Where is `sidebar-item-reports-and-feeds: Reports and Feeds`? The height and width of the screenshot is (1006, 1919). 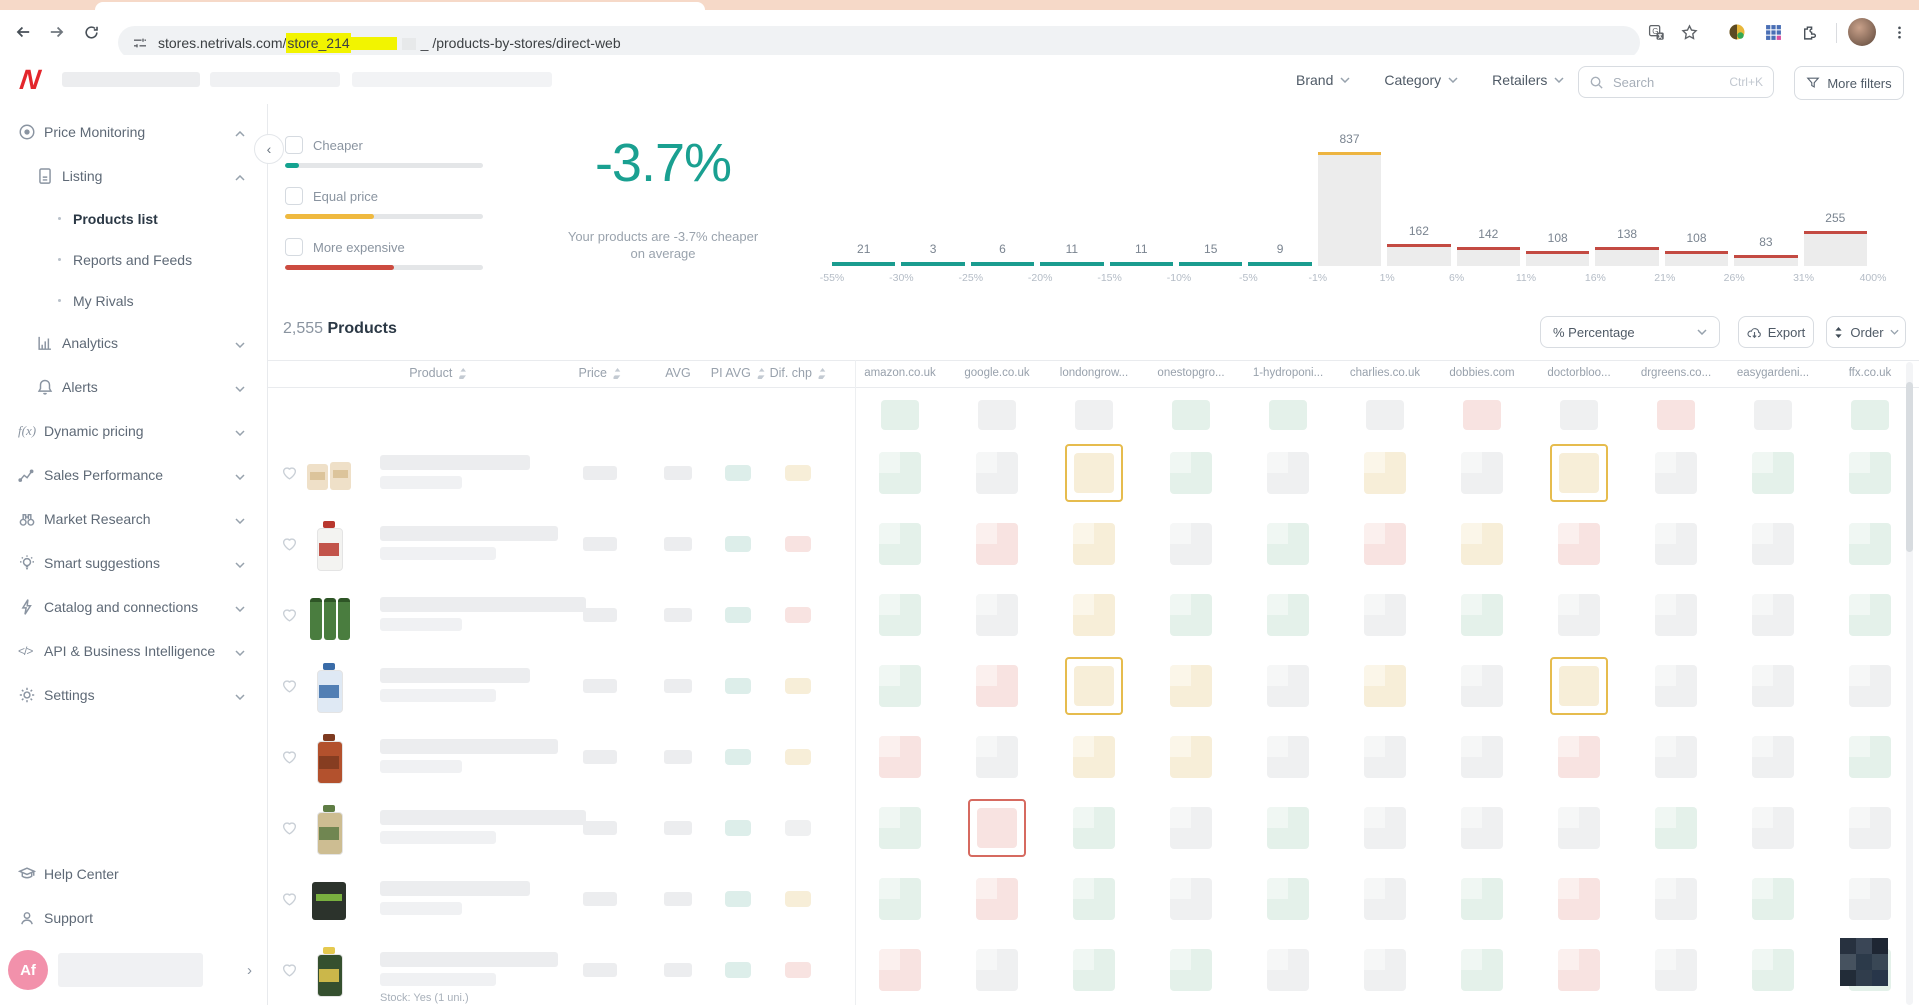 sidebar-item-reports-and-feeds: Reports and Feeds is located at coordinates (133, 259).